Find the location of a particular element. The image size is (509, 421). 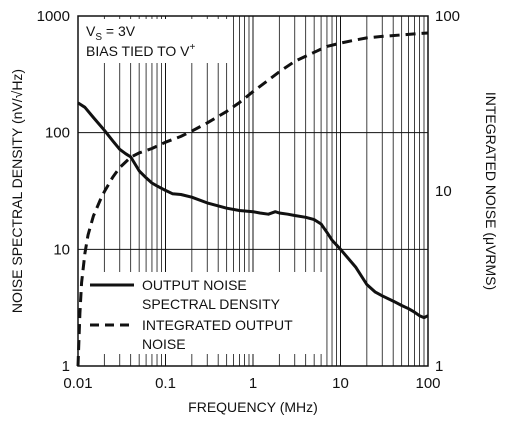

x-axis-title: FREQUENCY (MHz) is located at coordinates (253, 407).